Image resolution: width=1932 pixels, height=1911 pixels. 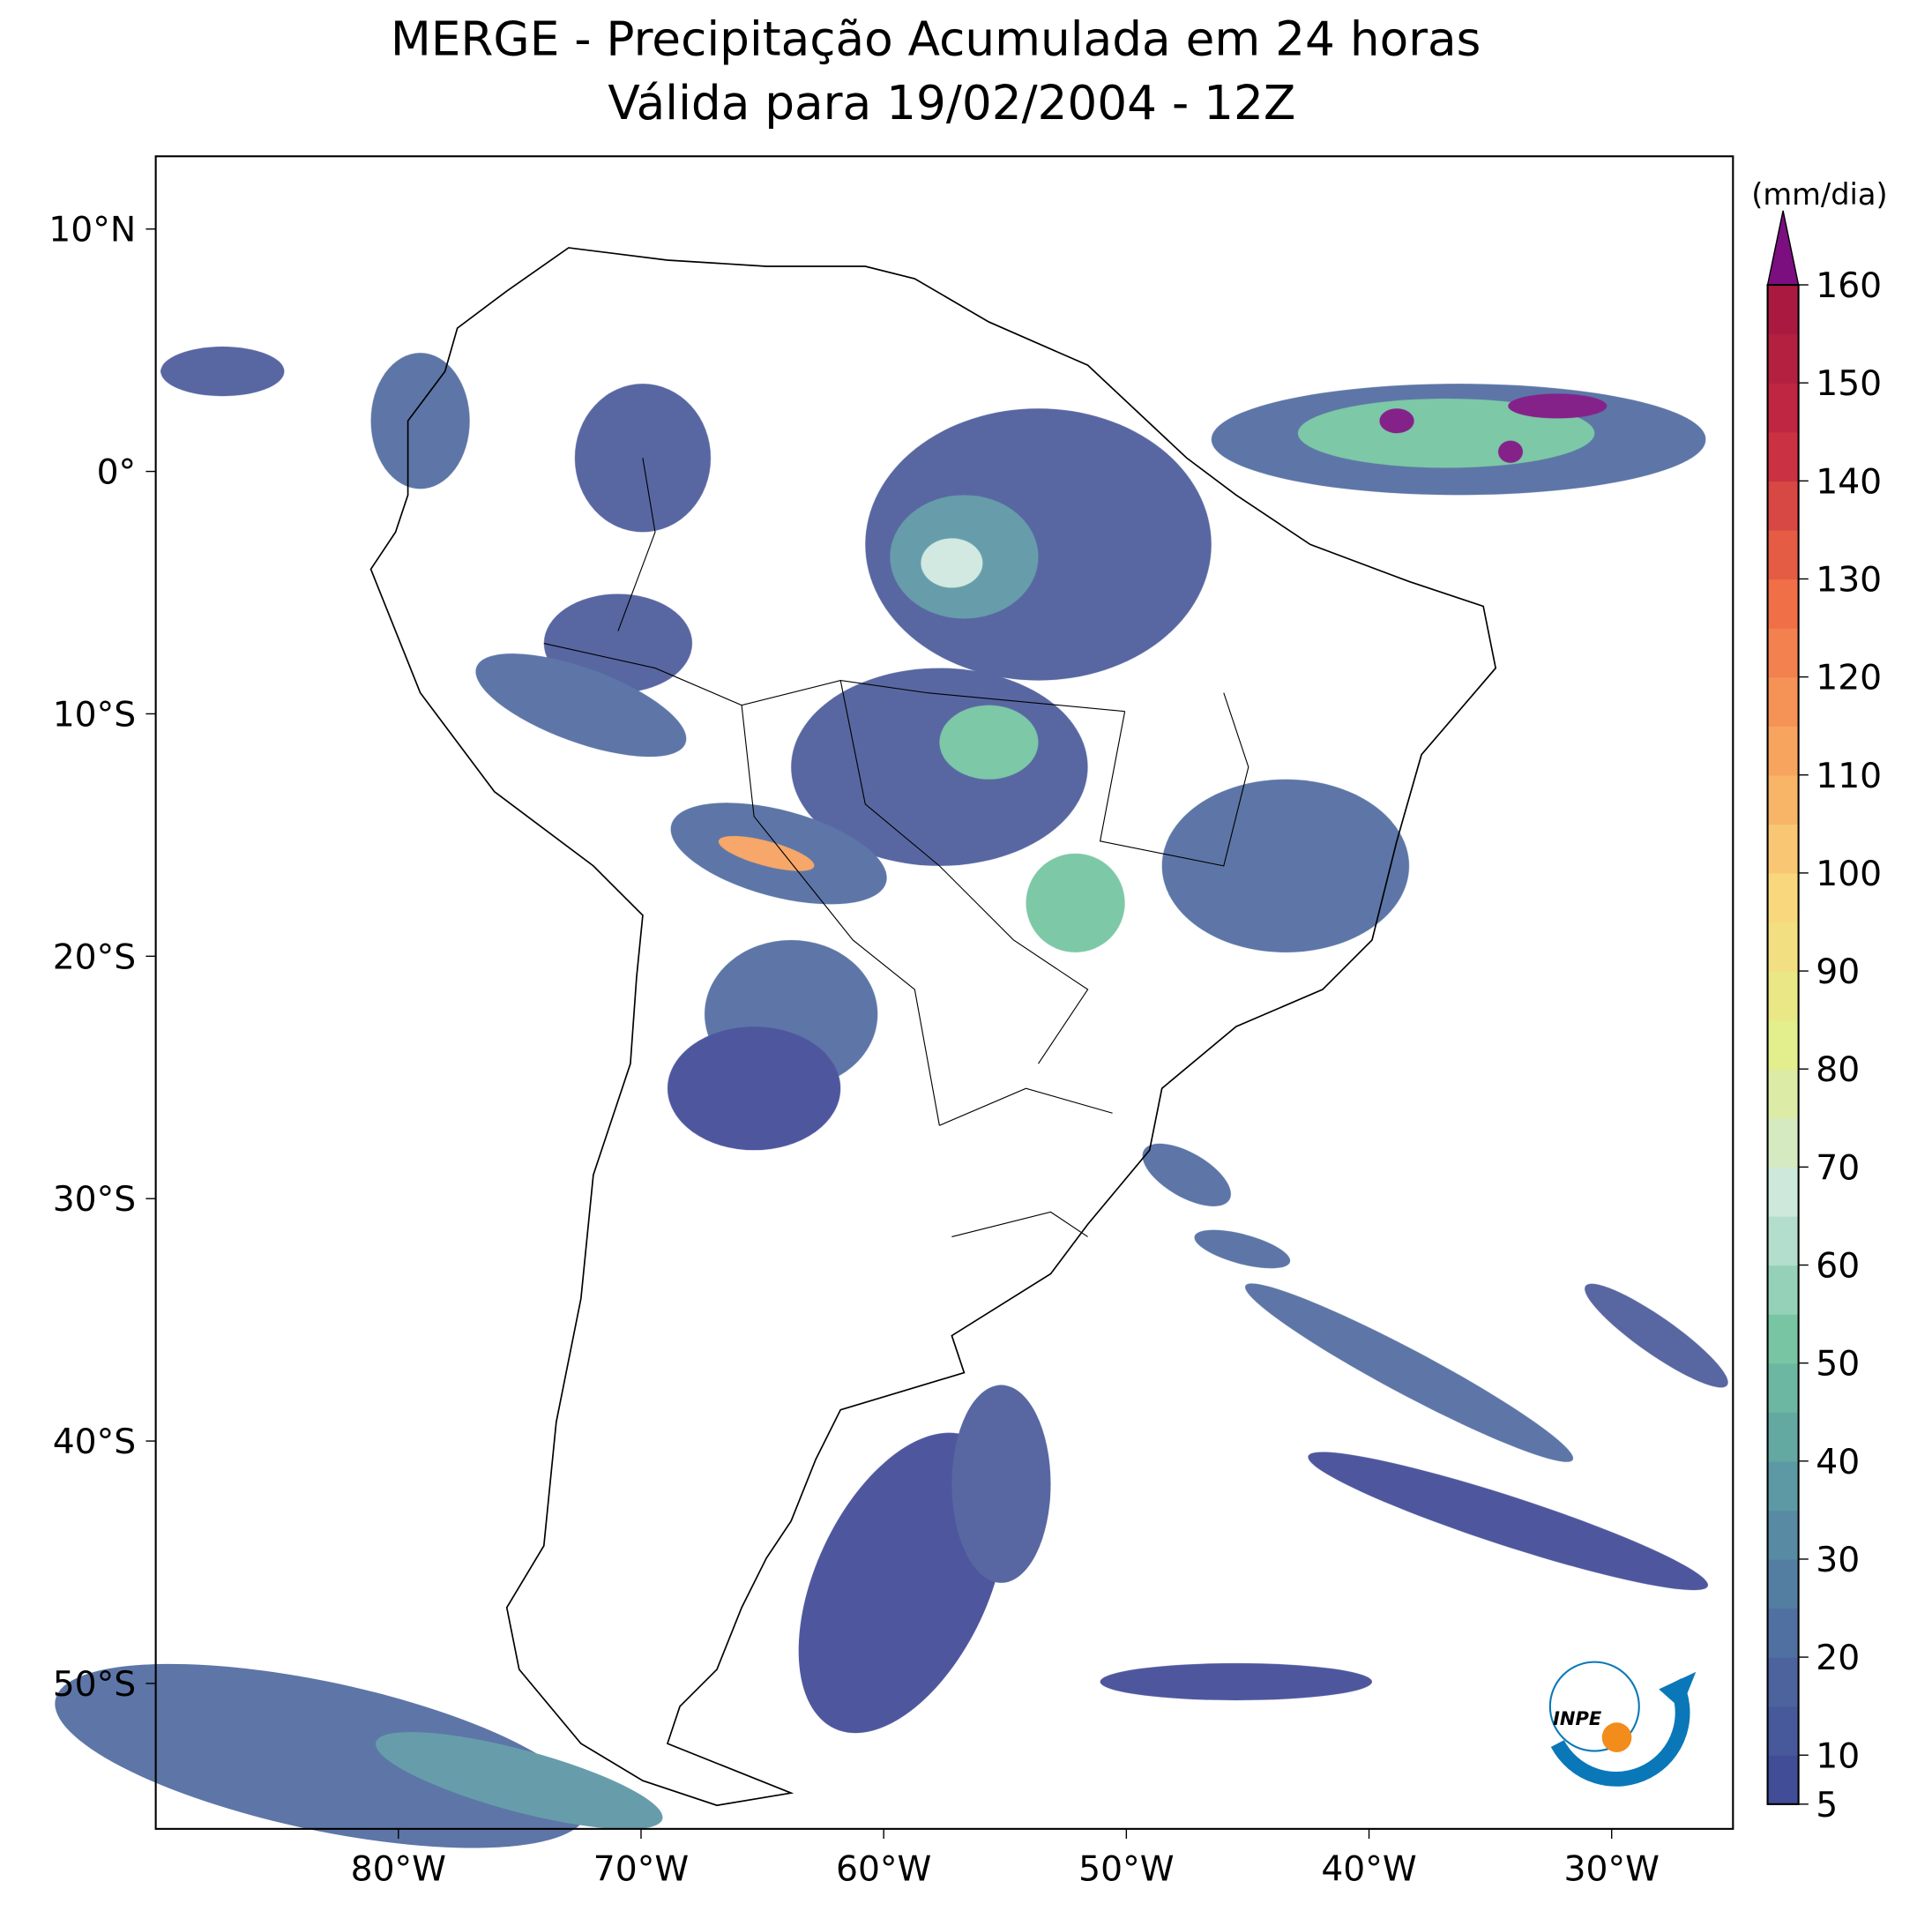 I want to click on colorbar-frame, so click(x=1783, y=1044).